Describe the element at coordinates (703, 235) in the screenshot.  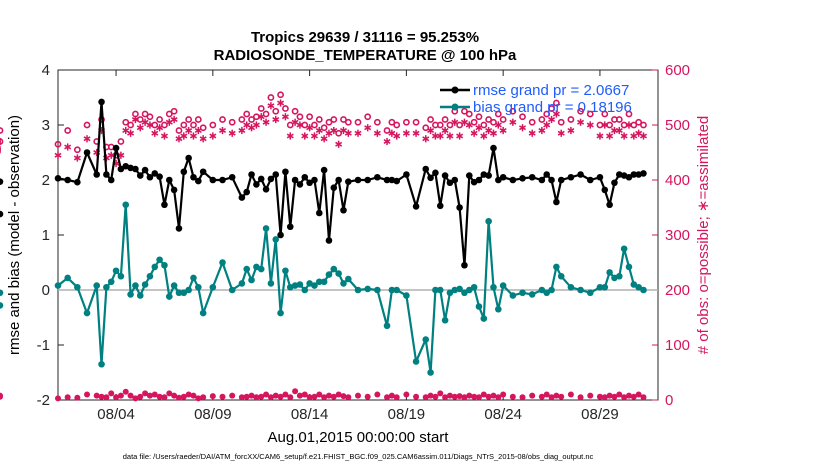
I see `y2-axis-label: # of obs: o=possible; ∗=assimilated` at that location.